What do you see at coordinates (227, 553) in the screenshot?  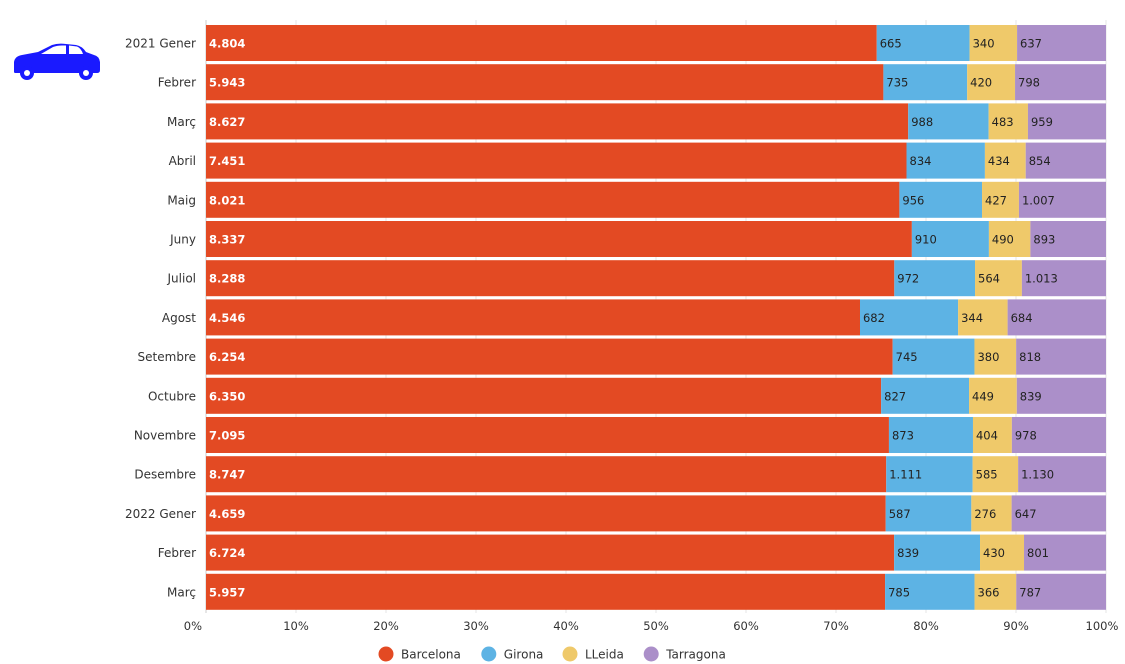 I see `data-label: 6.724` at bounding box center [227, 553].